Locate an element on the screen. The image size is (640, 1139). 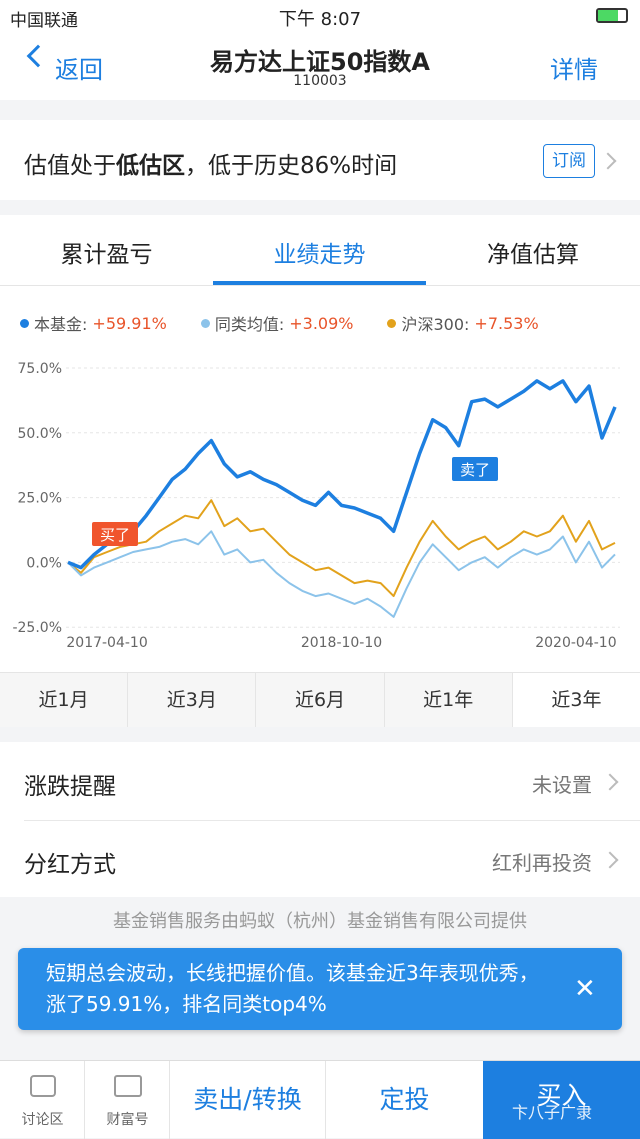
label: 财富号 is located at coordinates (127, 1120).